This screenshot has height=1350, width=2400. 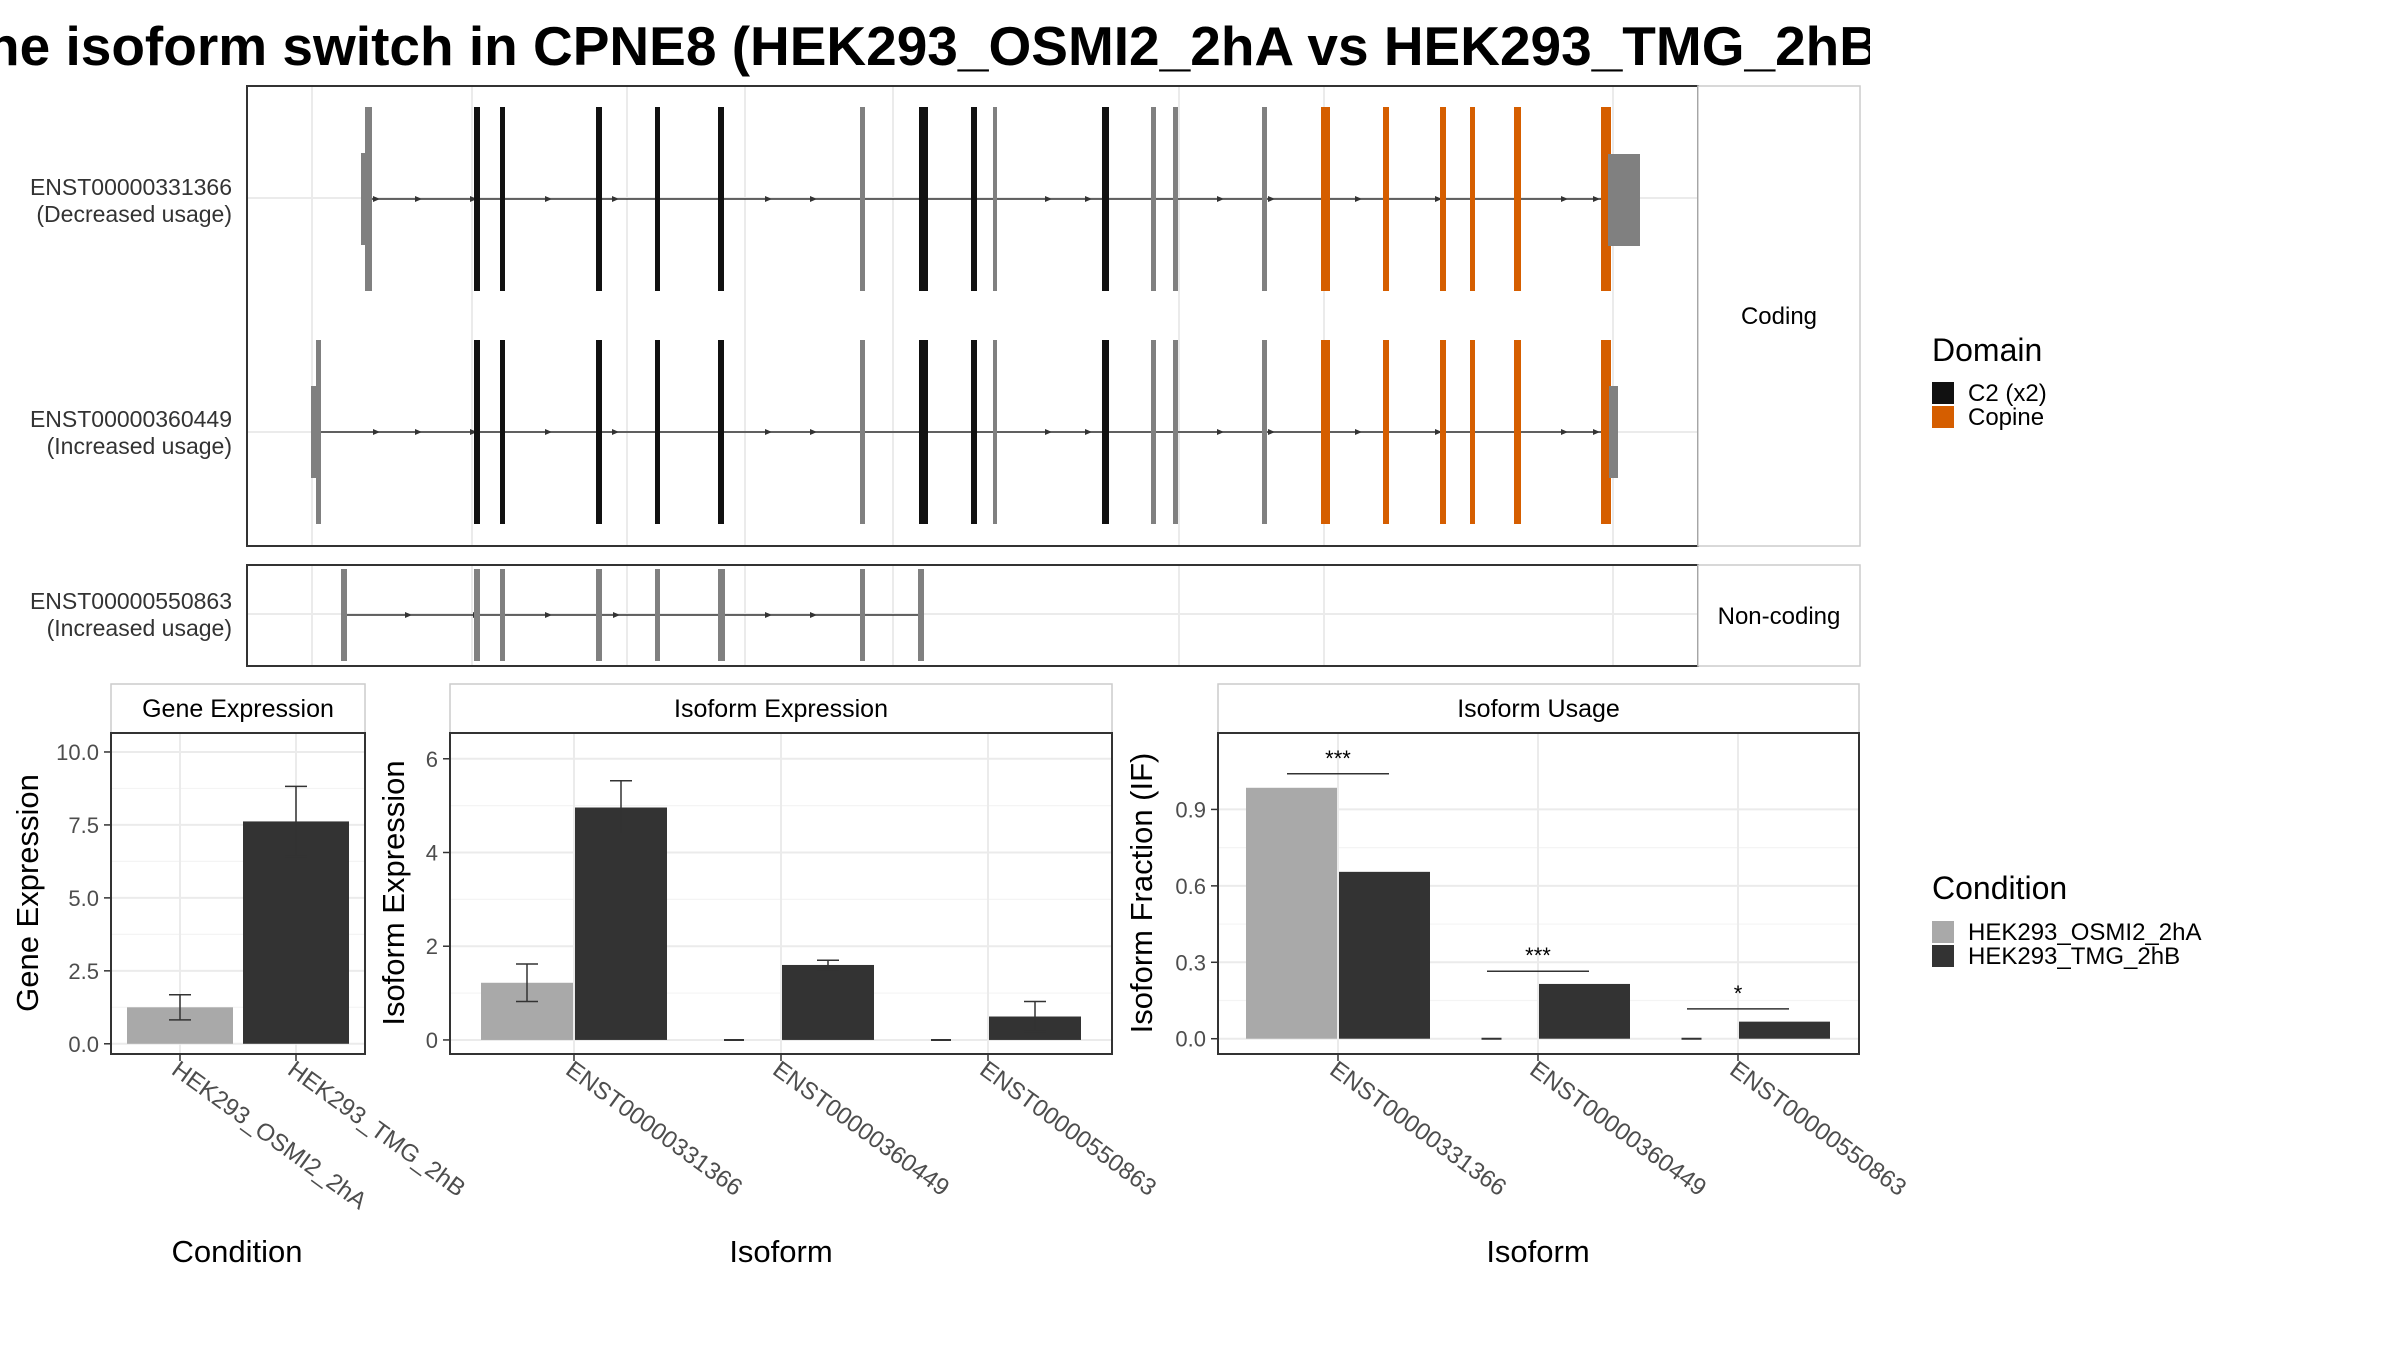 What do you see at coordinates (2006, 417) in the screenshot?
I see `domain-legend-label-copine: Copine` at bounding box center [2006, 417].